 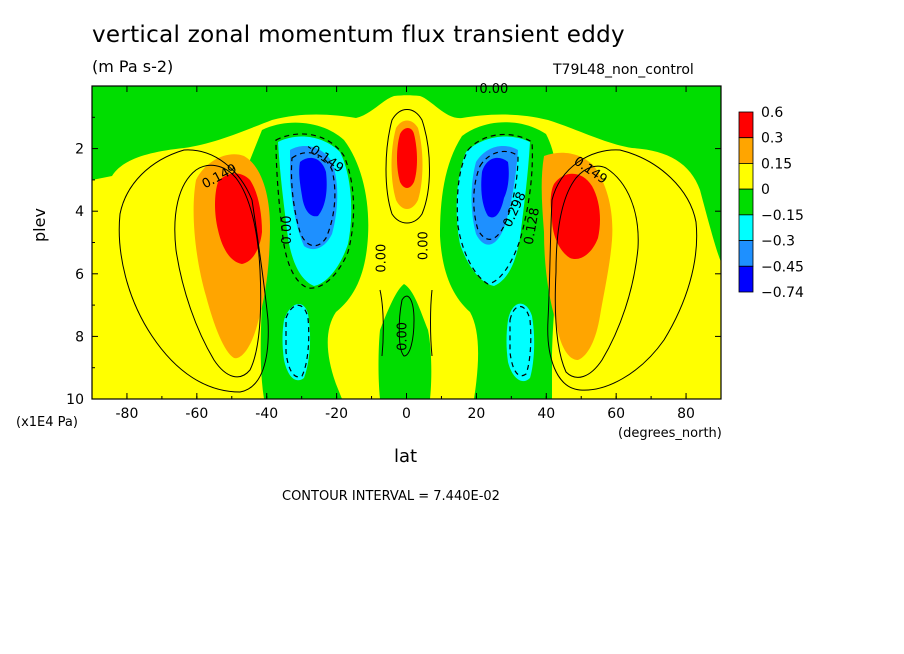 I want to click on colorbar-label: 0.3, so click(x=772, y=139).